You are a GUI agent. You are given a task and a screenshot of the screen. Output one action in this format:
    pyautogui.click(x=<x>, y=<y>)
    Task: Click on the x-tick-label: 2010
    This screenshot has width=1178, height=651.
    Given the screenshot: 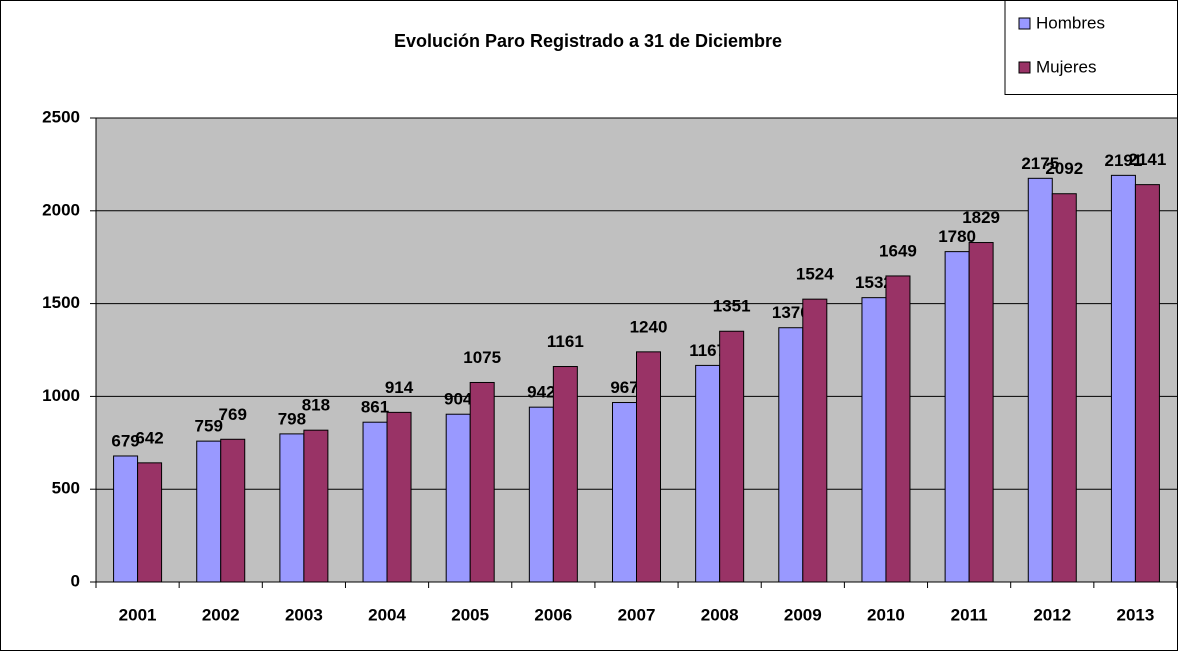 What is the action you would take?
    pyautogui.click(x=886, y=614)
    